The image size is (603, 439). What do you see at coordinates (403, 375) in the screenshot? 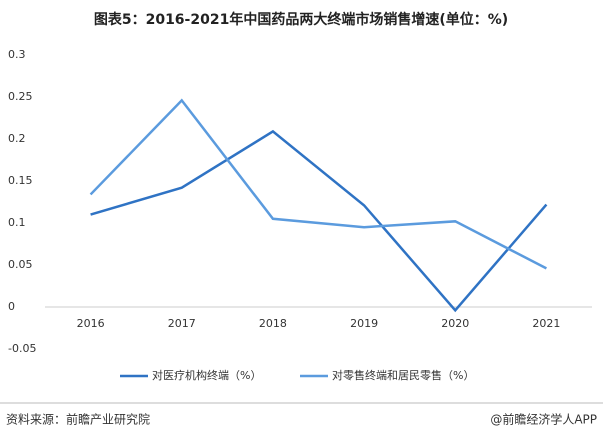
I see `legend-label: 对零售终端和居民零售（%）` at bounding box center [403, 375].